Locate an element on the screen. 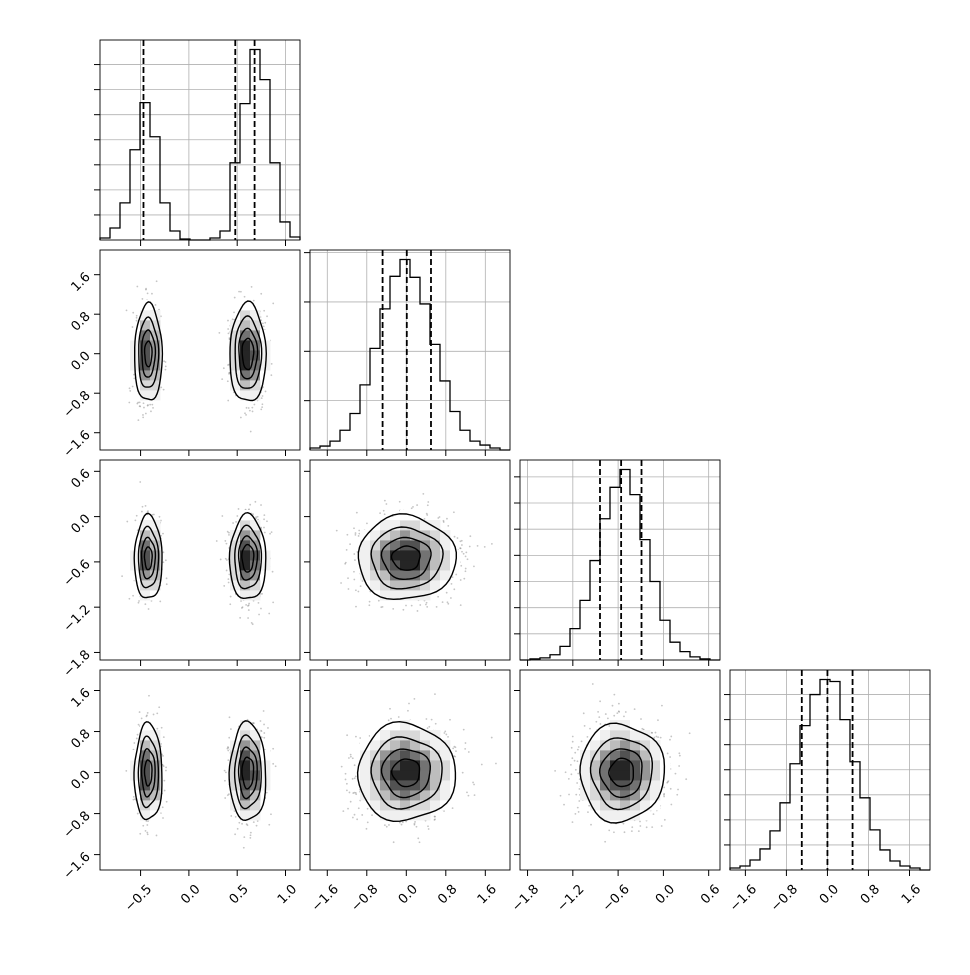  panel-frame is located at coordinates (410, 560).